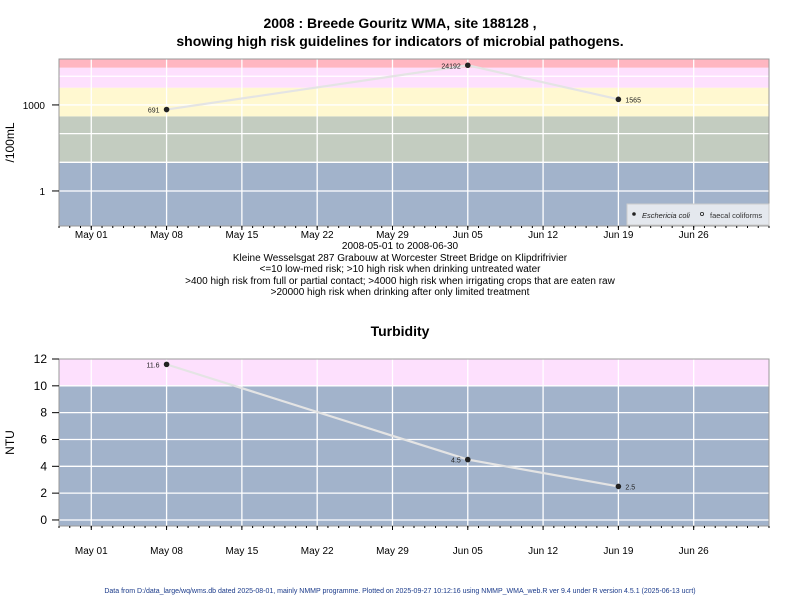  I want to click on legend-marker-open, so click(702, 213).